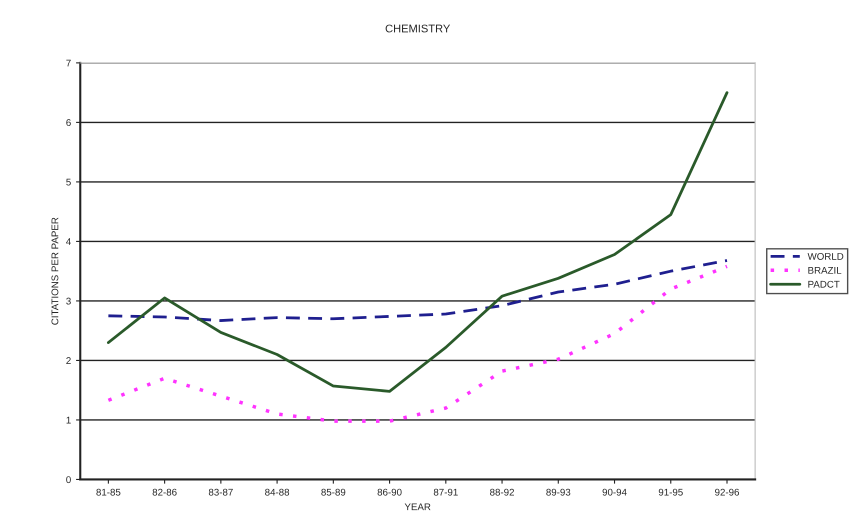 This screenshot has width=863, height=524. Describe the element at coordinates (277, 492) in the screenshot. I see `x-tick-label: 84-88` at that location.